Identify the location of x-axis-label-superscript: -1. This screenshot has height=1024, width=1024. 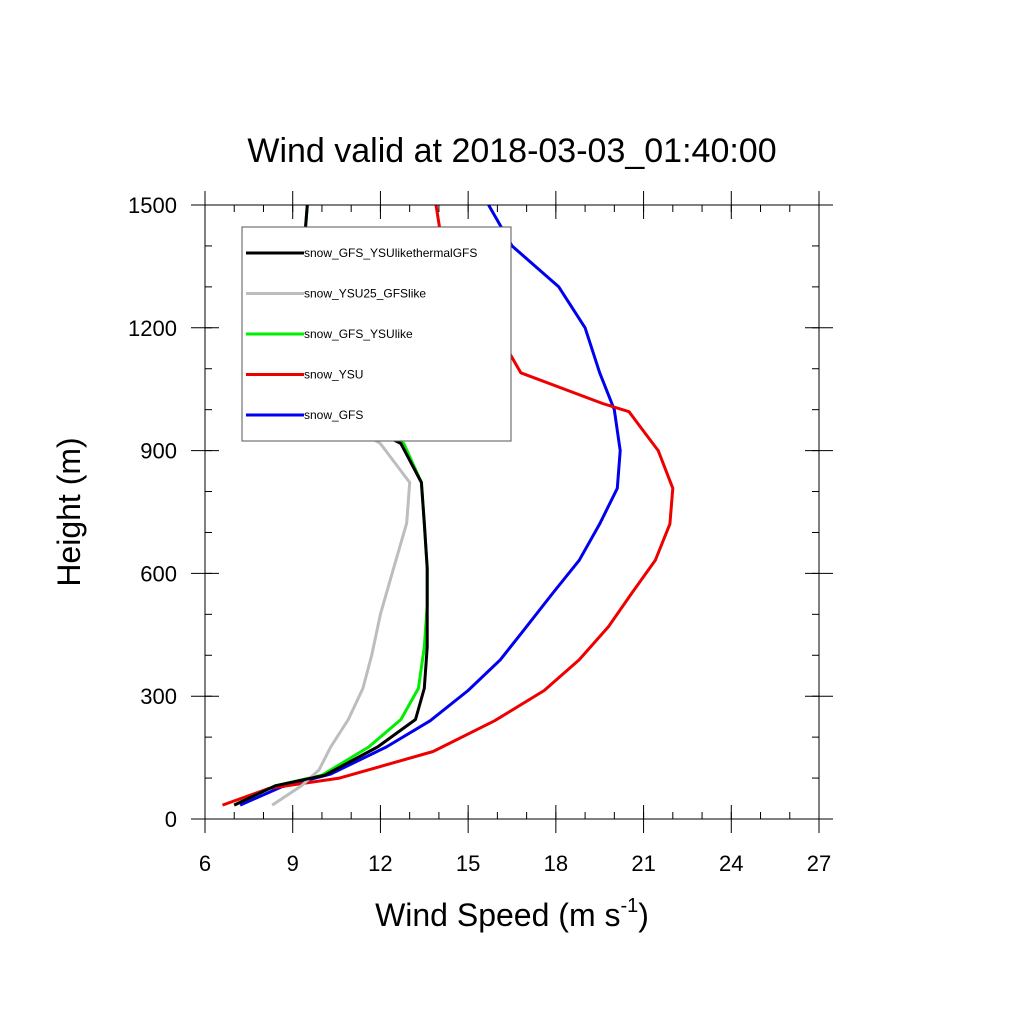
(629, 906).